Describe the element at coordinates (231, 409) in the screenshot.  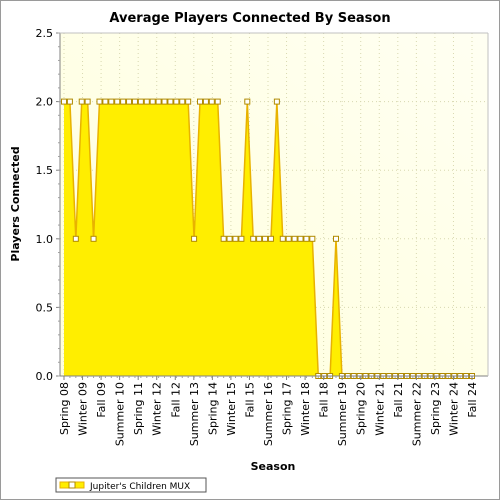
I see `x-tick-label: Winter 15` at that location.